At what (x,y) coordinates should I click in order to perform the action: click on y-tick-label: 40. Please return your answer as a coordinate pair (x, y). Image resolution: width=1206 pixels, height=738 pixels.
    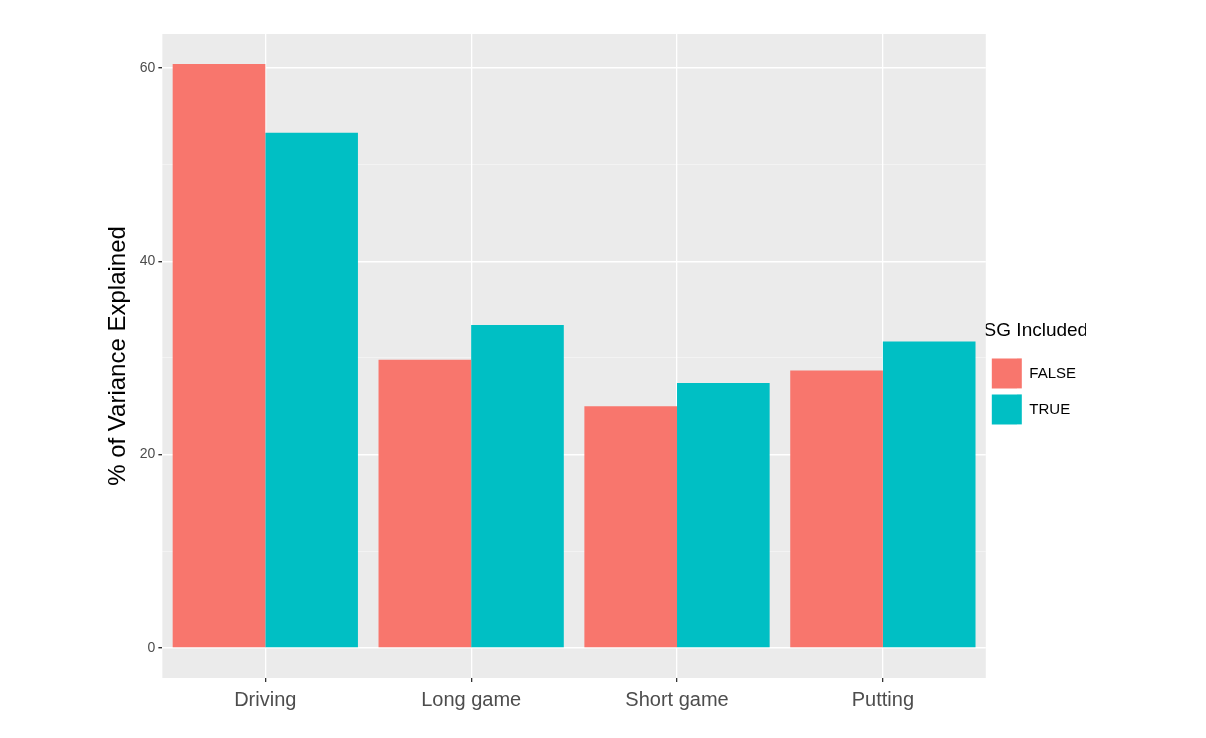
    Looking at the image, I should click on (147, 260).